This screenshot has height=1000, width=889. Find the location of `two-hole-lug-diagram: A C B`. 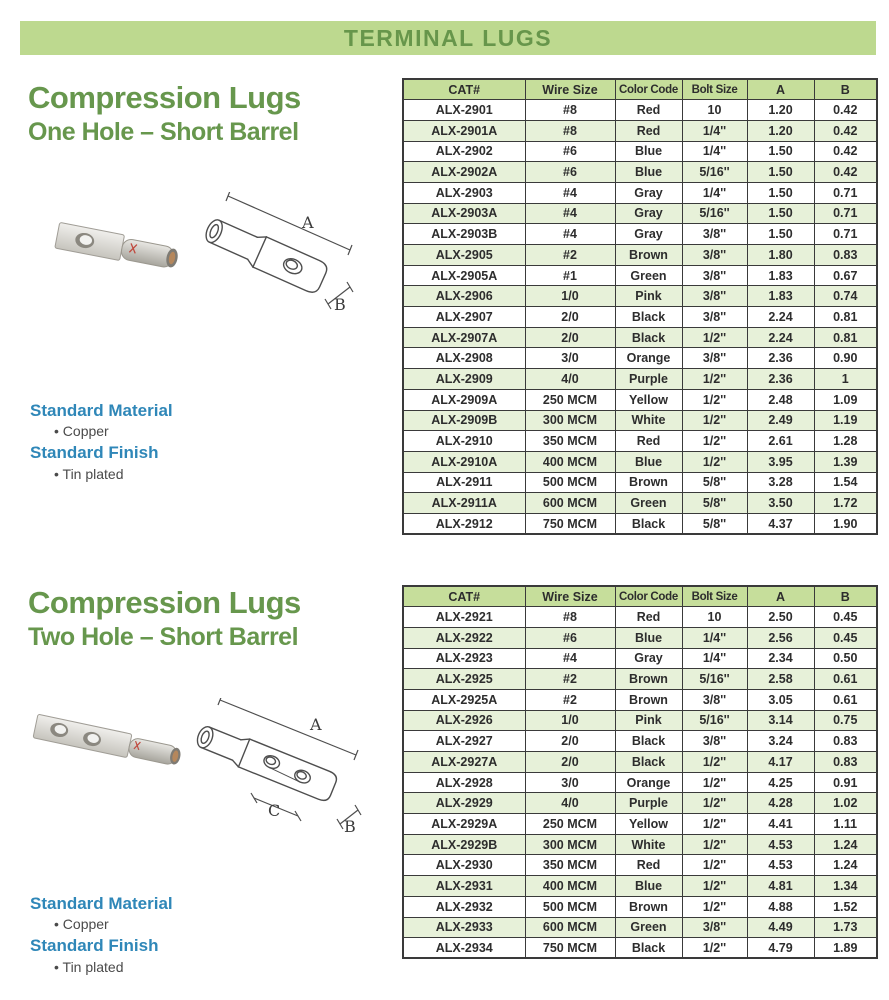

two-hole-lug-diagram: A C B is located at coordinates (279, 767).